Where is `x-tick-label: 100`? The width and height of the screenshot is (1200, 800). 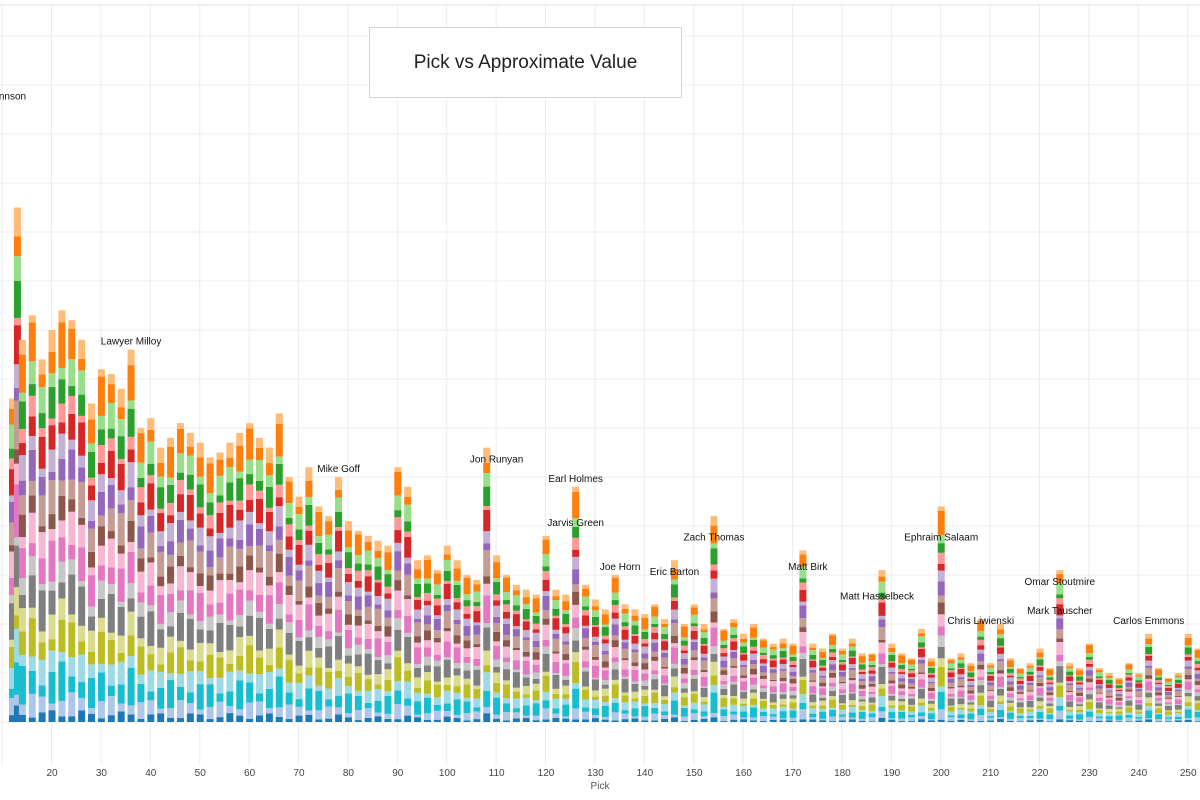 x-tick-label: 100 is located at coordinates (447, 773).